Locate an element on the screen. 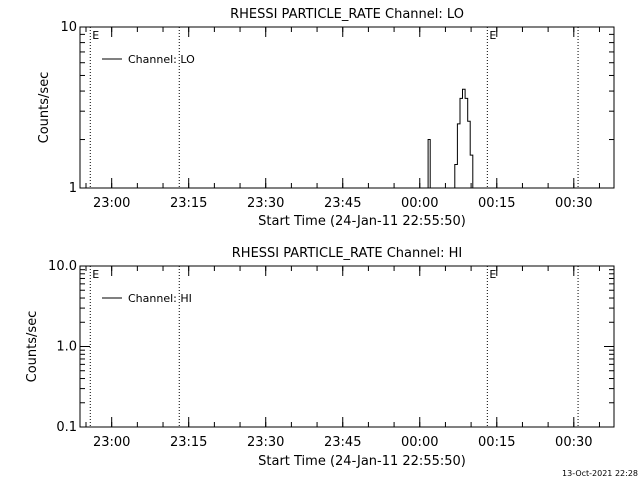 The width and height of the screenshot is (640, 480). y-tick-label: 1.0 is located at coordinates (66, 347).